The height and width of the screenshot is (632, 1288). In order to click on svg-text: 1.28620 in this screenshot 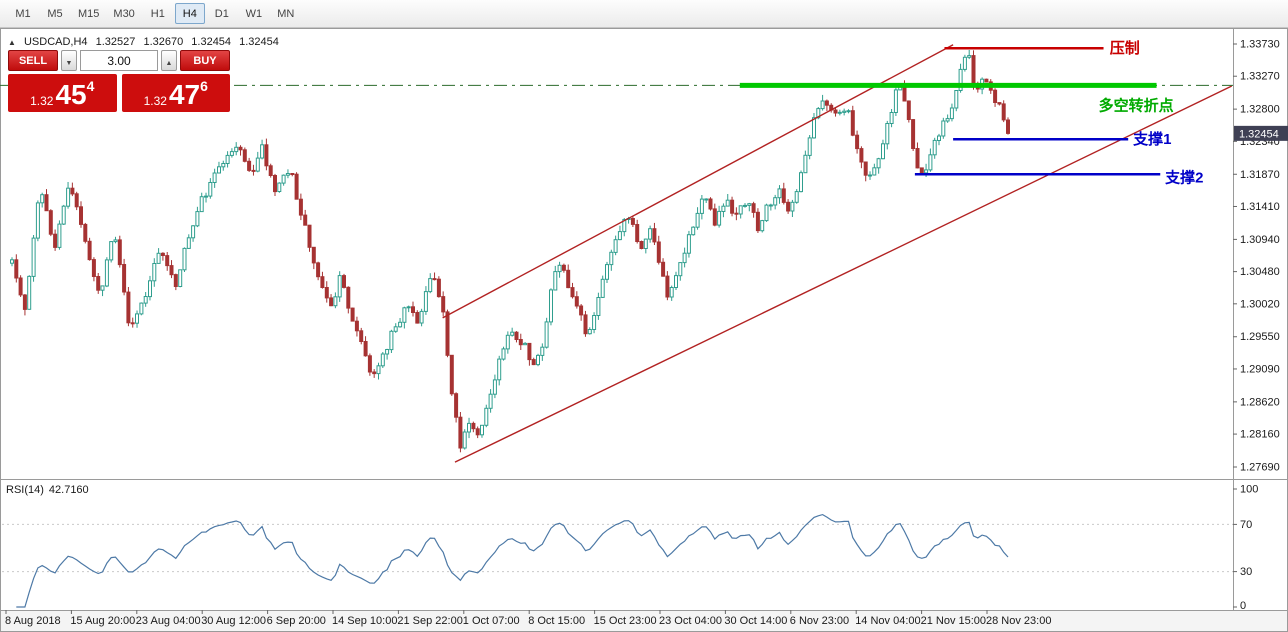, I will do `click(1260, 402)`.